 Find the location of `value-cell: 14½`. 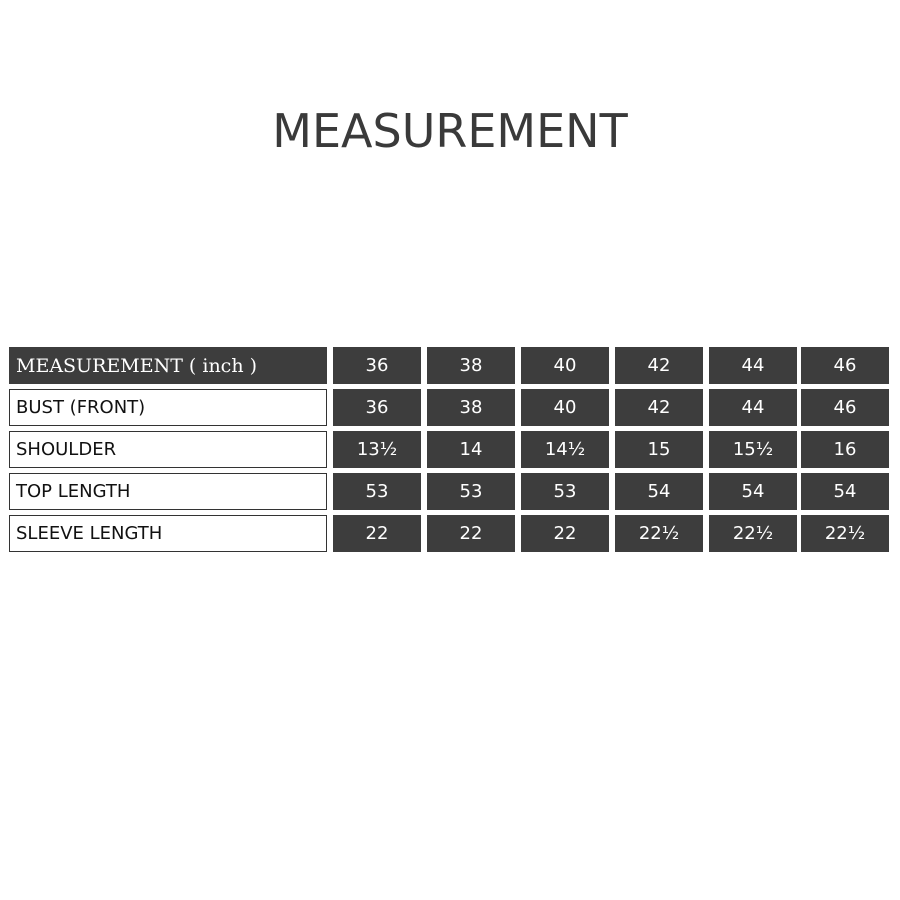

value-cell: 14½ is located at coordinates (565, 449).